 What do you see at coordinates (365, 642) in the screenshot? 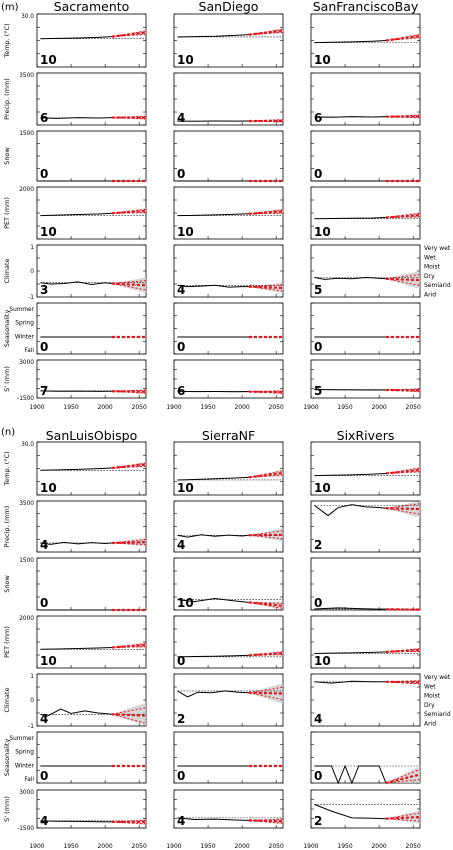
I see `cell-pet-2: 10` at bounding box center [365, 642].